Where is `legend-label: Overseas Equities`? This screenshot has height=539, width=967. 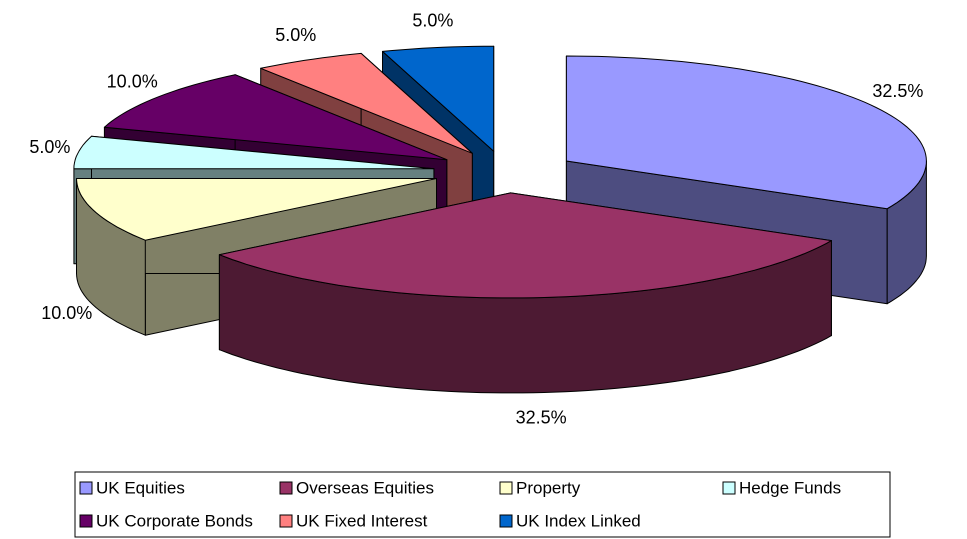 legend-label: Overseas Equities is located at coordinates (365, 487).